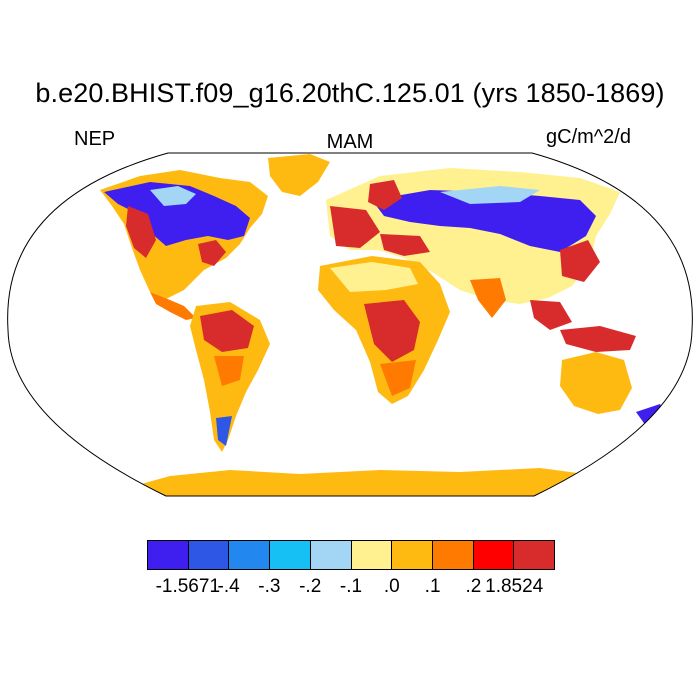 This screenshot has height=700, width=700. I want to click on south-america-orange, so click(229, 371).